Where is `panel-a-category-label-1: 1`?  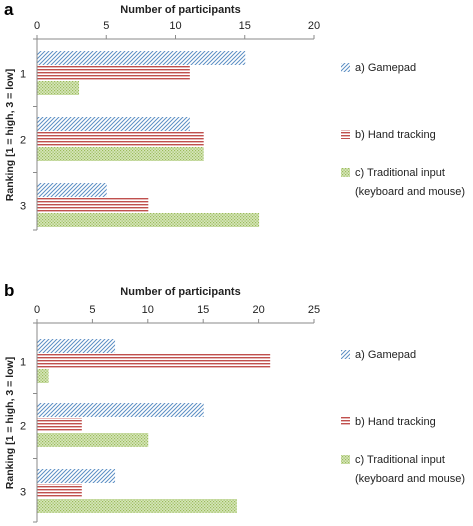
panel-a-category-label-1: 1 is located at coordinates (23, 75).